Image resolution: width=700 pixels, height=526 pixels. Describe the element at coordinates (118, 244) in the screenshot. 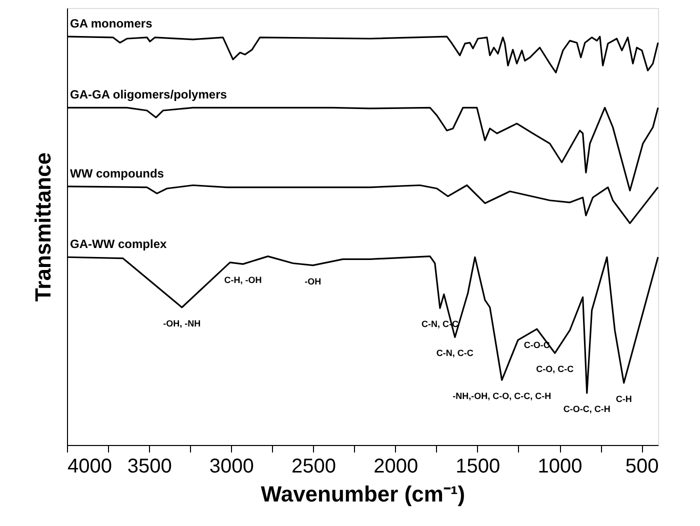

I see `series-label: GA-WW complex` at that location.